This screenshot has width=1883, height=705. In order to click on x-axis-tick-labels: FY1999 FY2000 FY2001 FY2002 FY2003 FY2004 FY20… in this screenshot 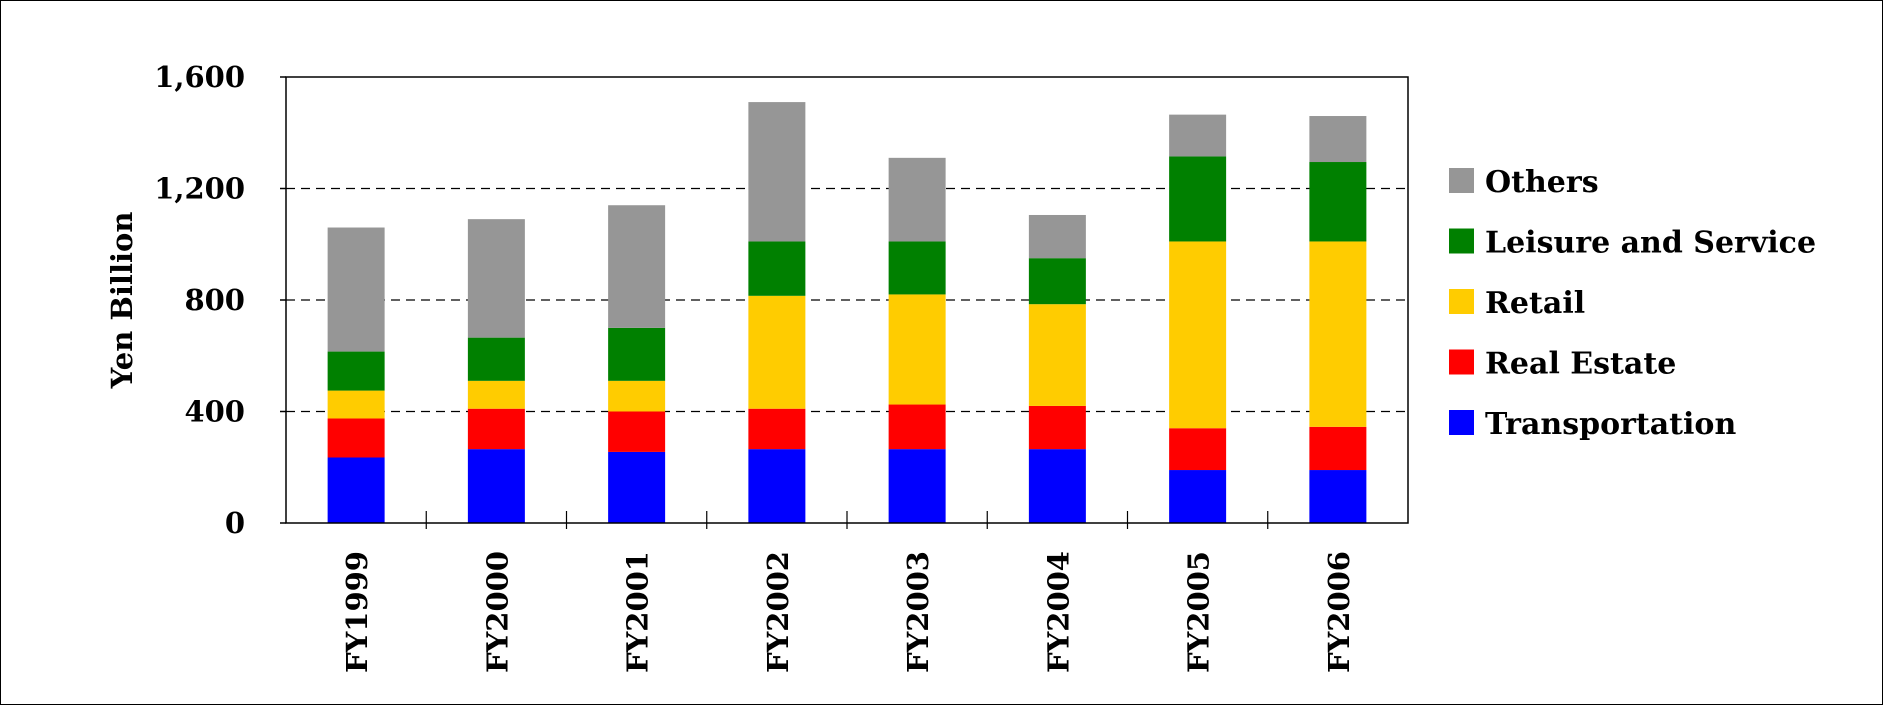, I will do `click(848, 612)`.